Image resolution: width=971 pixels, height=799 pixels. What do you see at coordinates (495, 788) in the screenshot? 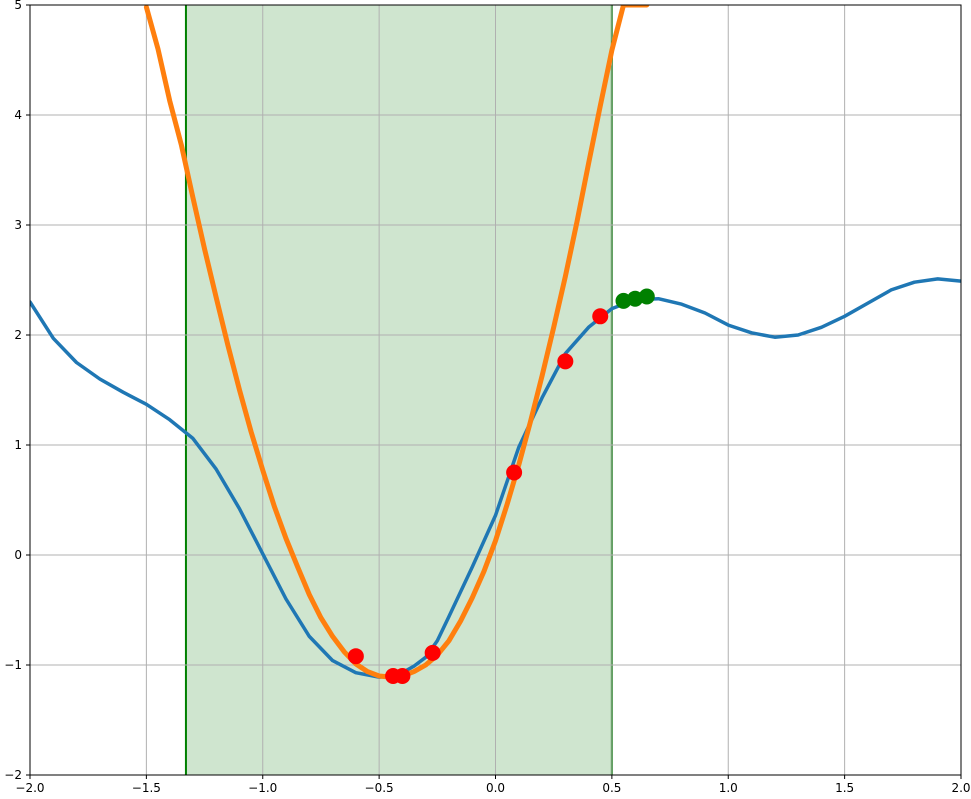
I see `x-tick-label: 0.0` at bounding box center [495, 788].